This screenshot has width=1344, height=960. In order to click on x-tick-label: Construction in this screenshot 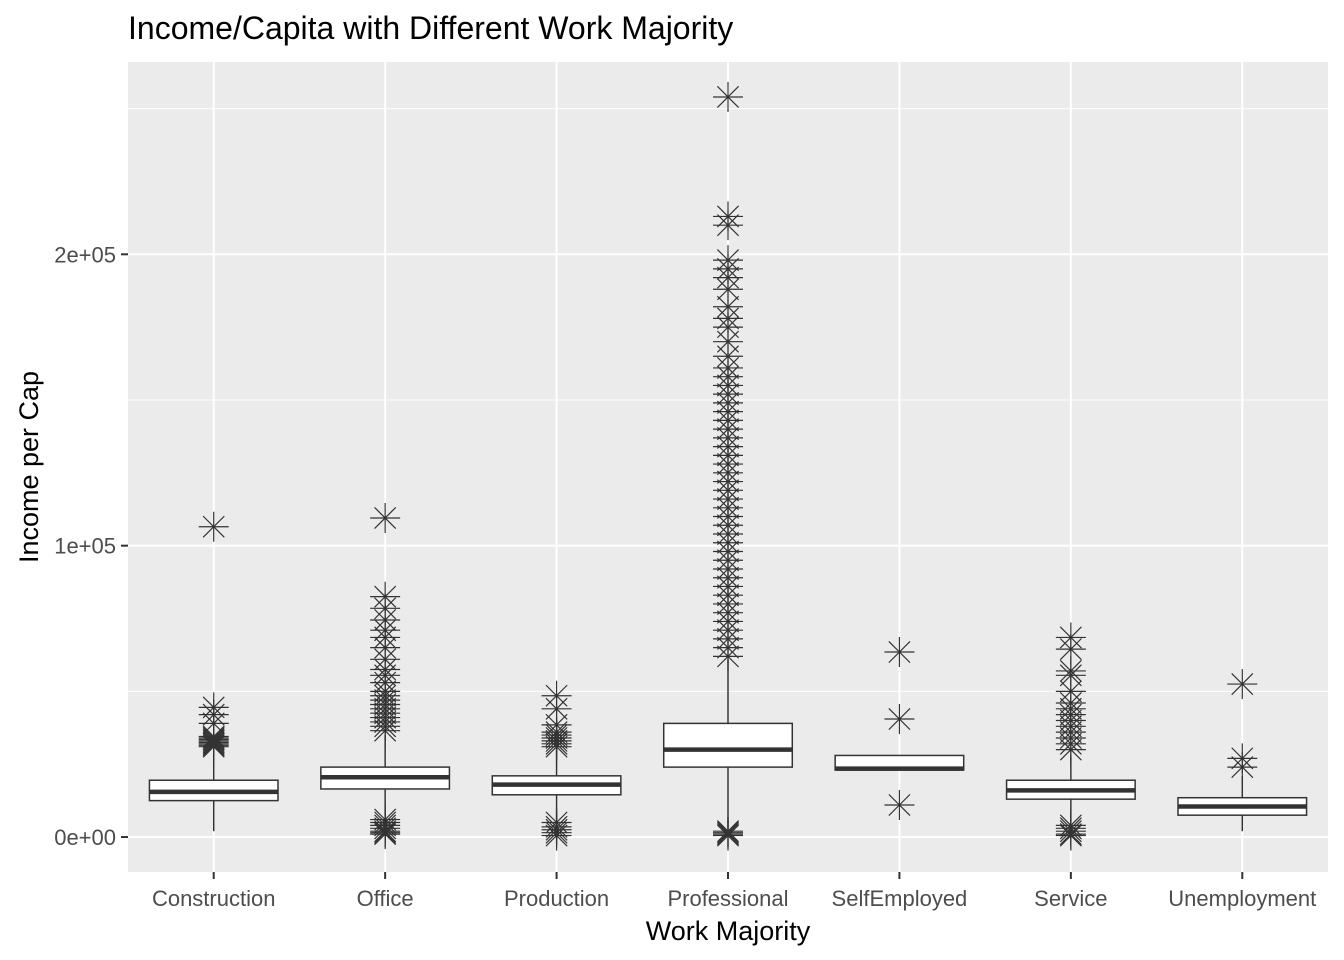, I will do `click(214, 898)`.